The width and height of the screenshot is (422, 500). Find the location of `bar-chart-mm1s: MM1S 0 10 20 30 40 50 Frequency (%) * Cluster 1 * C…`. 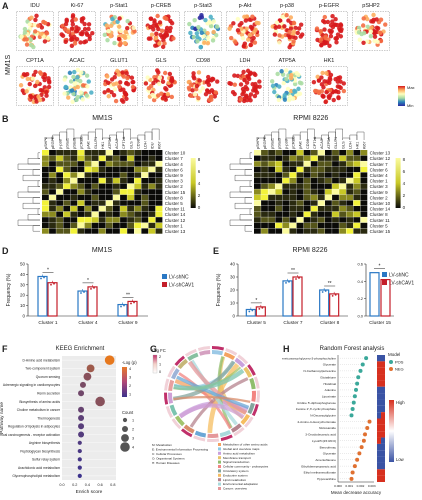

bar-chart-mm1s: MM1S 0 10 20 30 40 50 Frequency (%) * Cluster 1 * C… is located at coordinates (100, 286).